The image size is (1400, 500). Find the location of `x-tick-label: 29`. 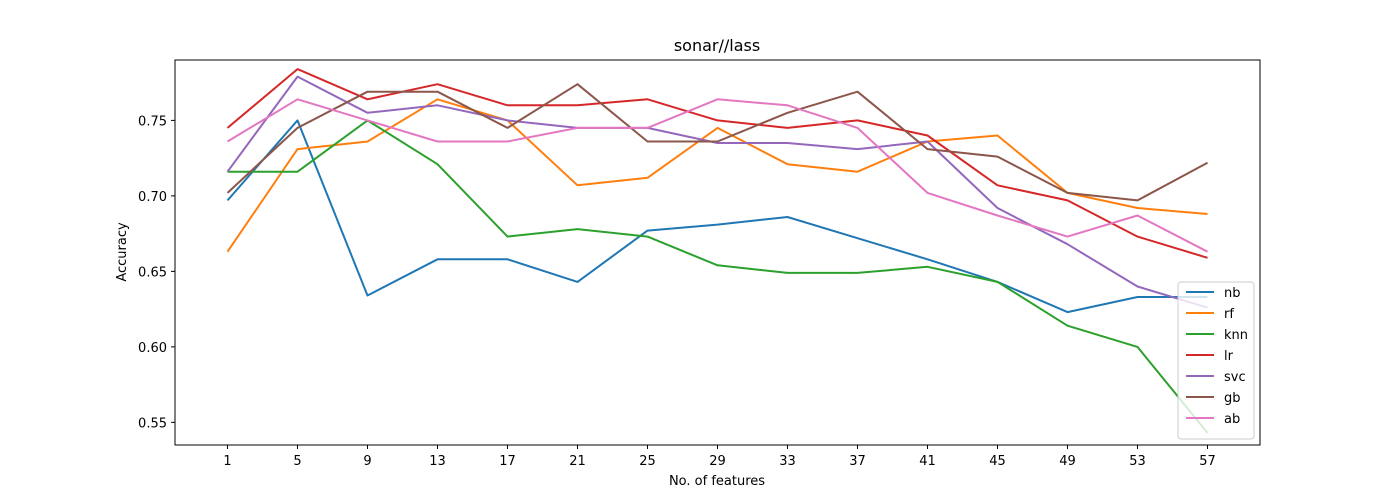

x-tick-label: 29 is located at coordinates (717, 461).